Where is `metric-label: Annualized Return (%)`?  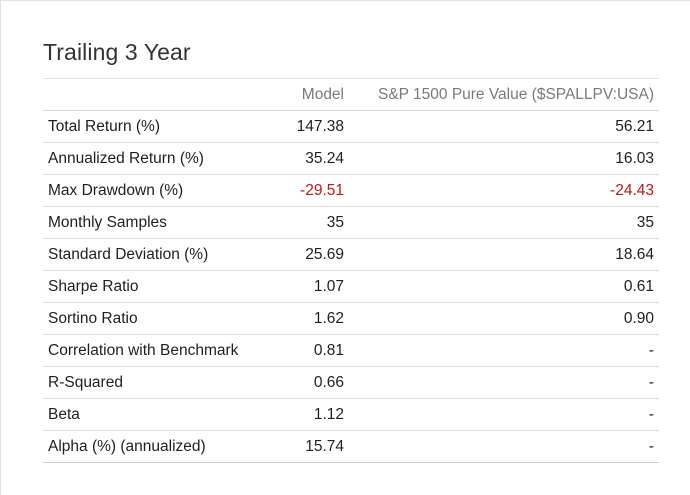 metric-label: Annualized Return (%) is located at coordinates (158, 158).